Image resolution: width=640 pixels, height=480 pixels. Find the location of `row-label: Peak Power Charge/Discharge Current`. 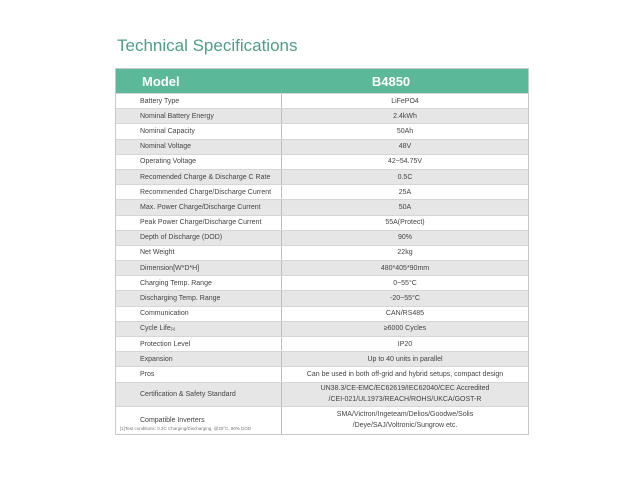

row-label: Peak Power Charge/Discharge Current is located at coordinates (199, 222).